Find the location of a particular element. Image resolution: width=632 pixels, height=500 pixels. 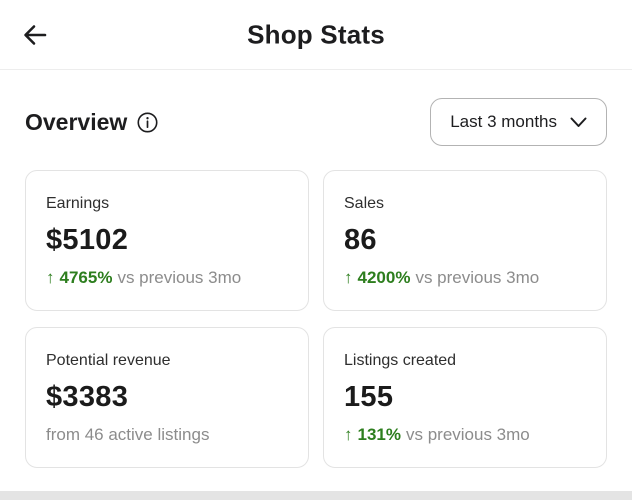

stat-footer: ↑ 4765% vs previous 3mo is located at coordinates (167, 277).